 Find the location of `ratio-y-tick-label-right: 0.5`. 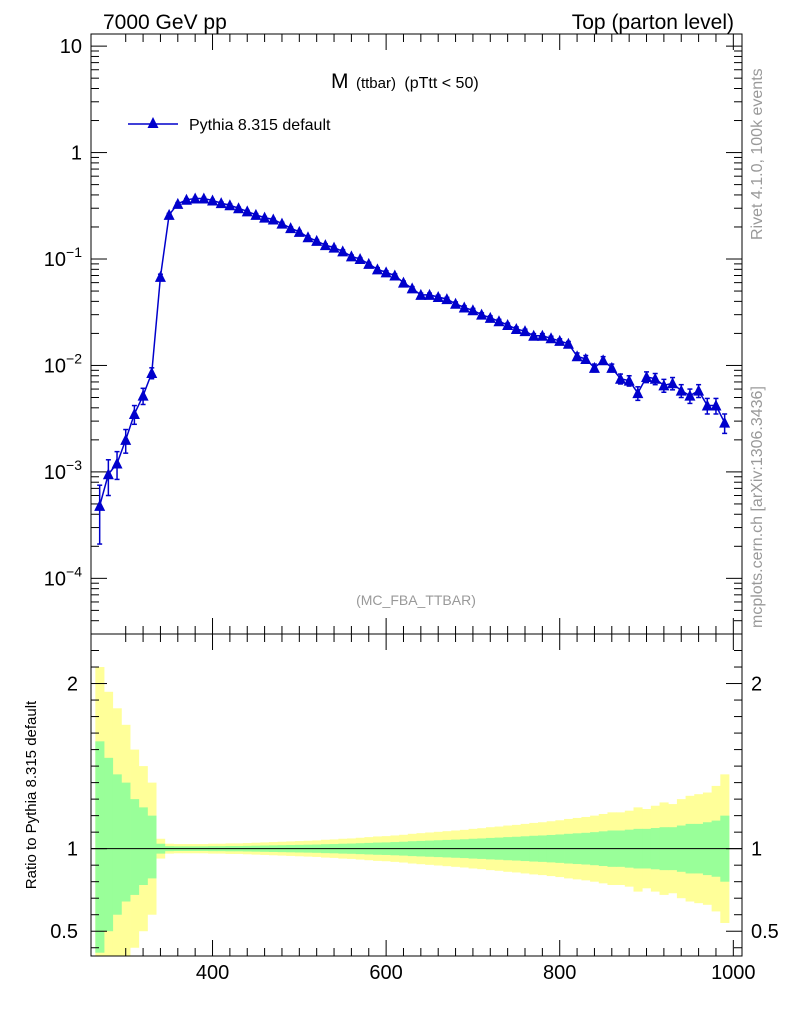

ratio-y-tick-label-right: 0.5 is located at coordinates (765, 932).